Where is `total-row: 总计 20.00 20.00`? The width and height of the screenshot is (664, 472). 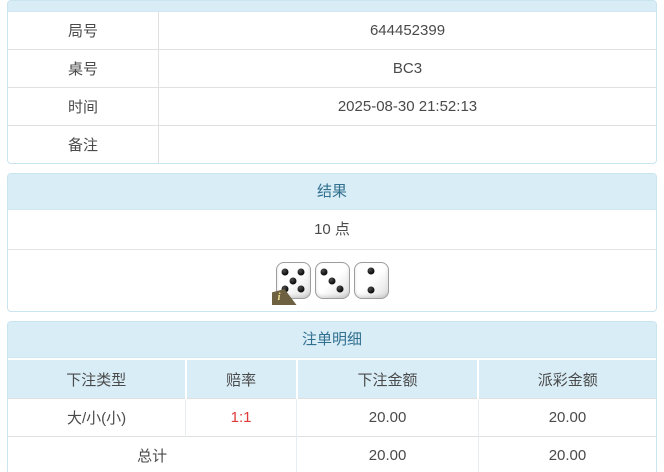 total-row: 总计 20.00 20.00 is located at coordinates (332, 454).